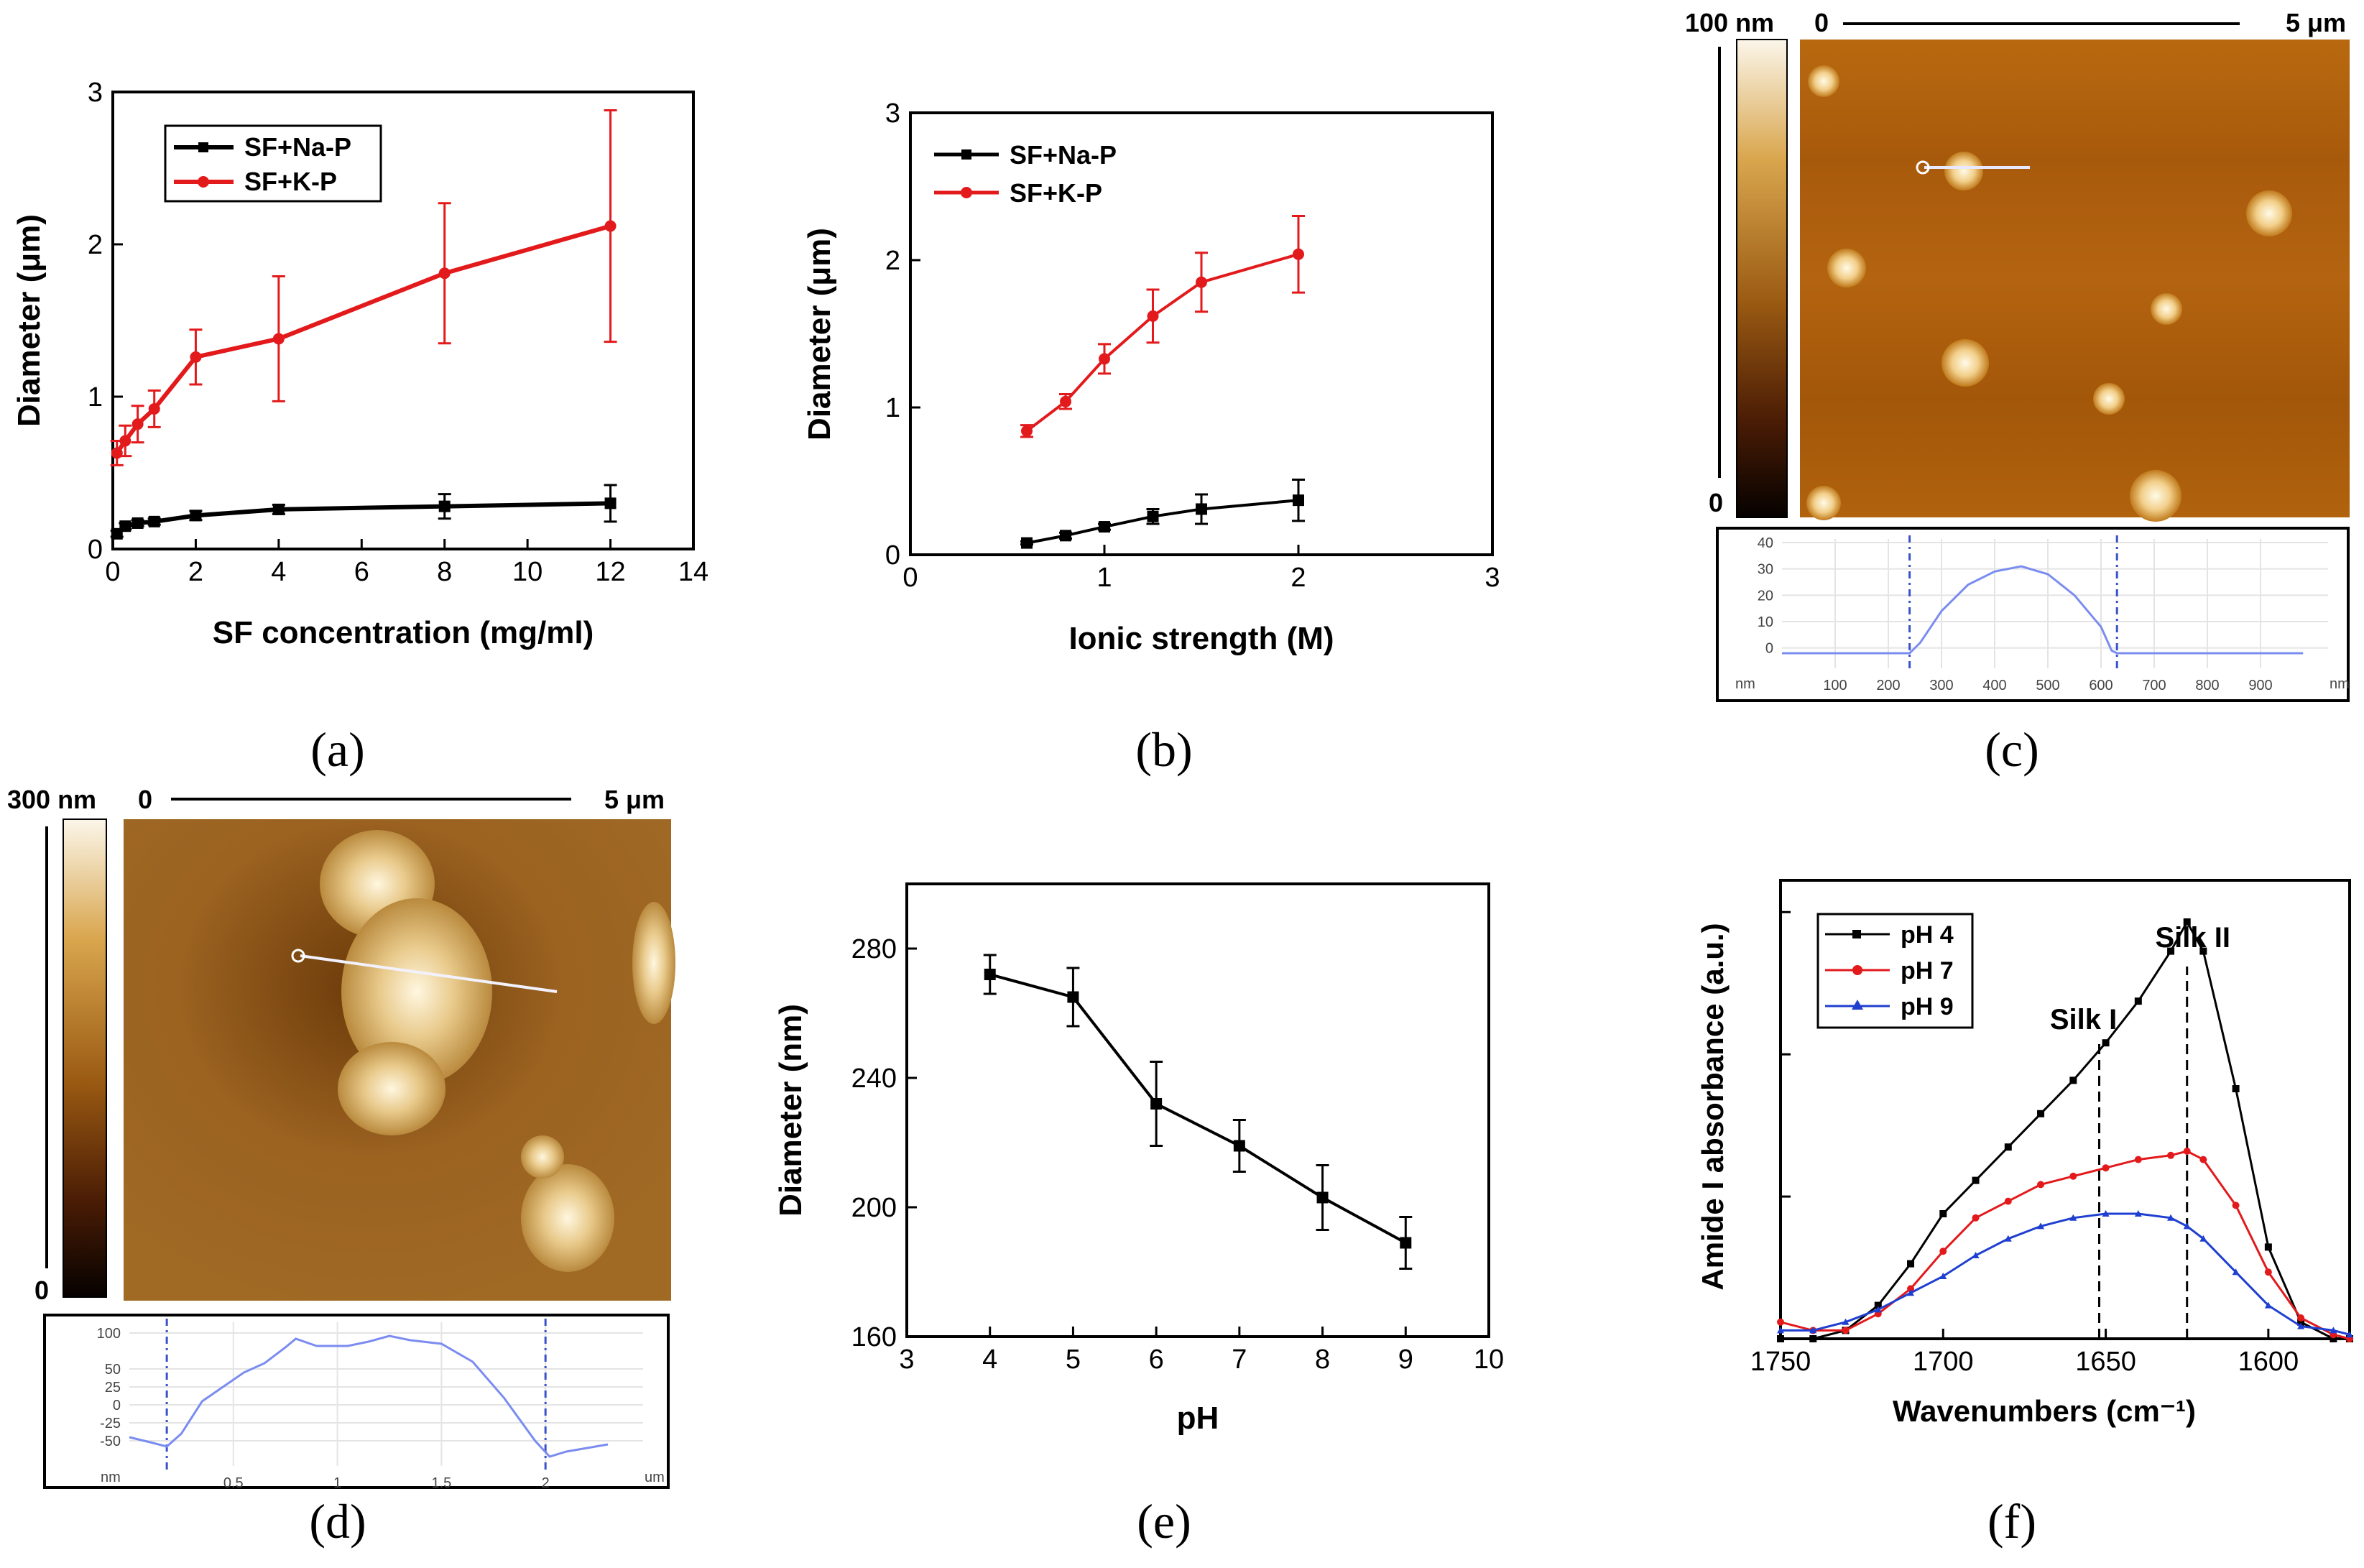  What do you see at coordinates (145, 799) in the screenshot?
I see `panel-d-bar-start: 0` at bounding box center [145, 799].